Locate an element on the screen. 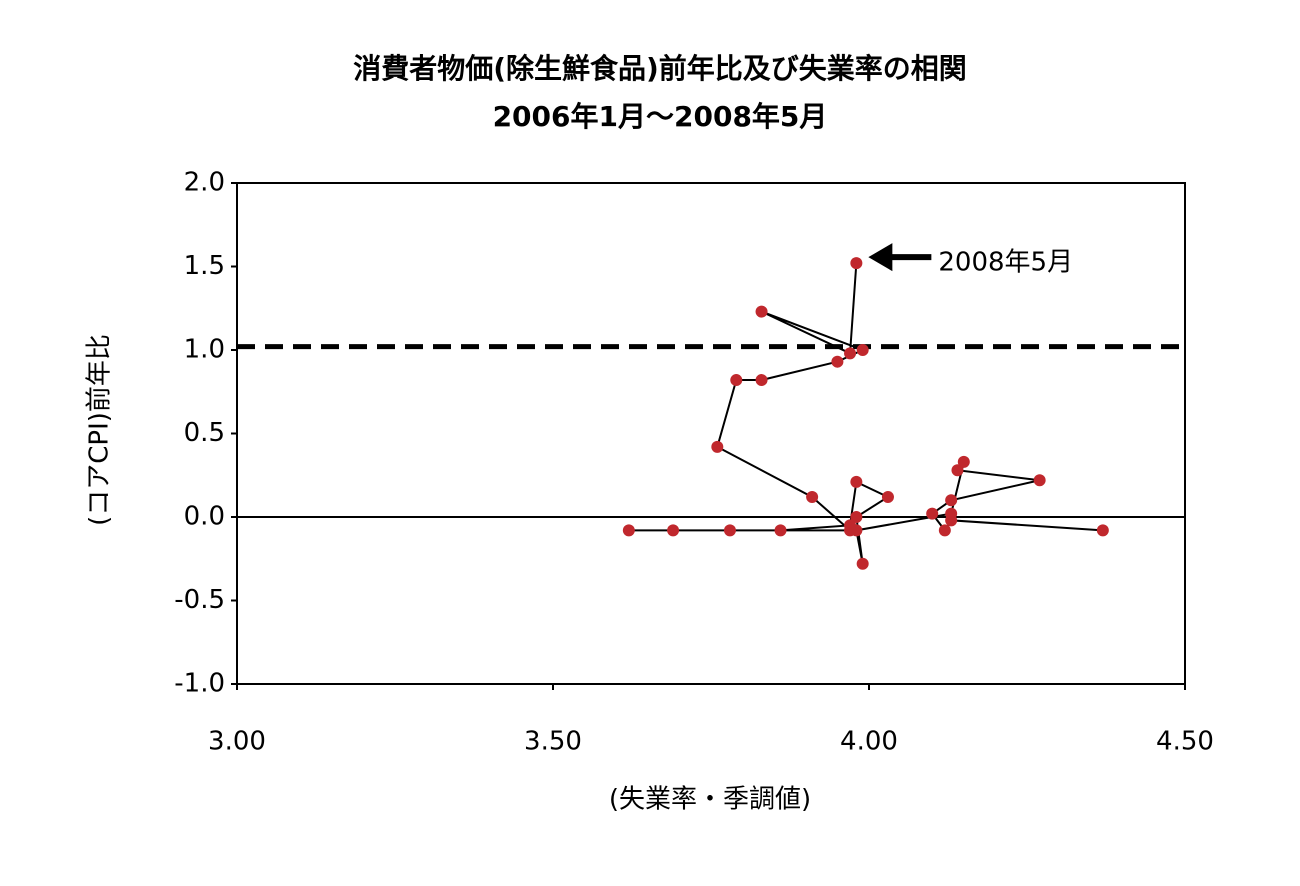 This screenshot has width=1300, height=886. y-tick-label: 1.0 is located at coordinates (204, 350).